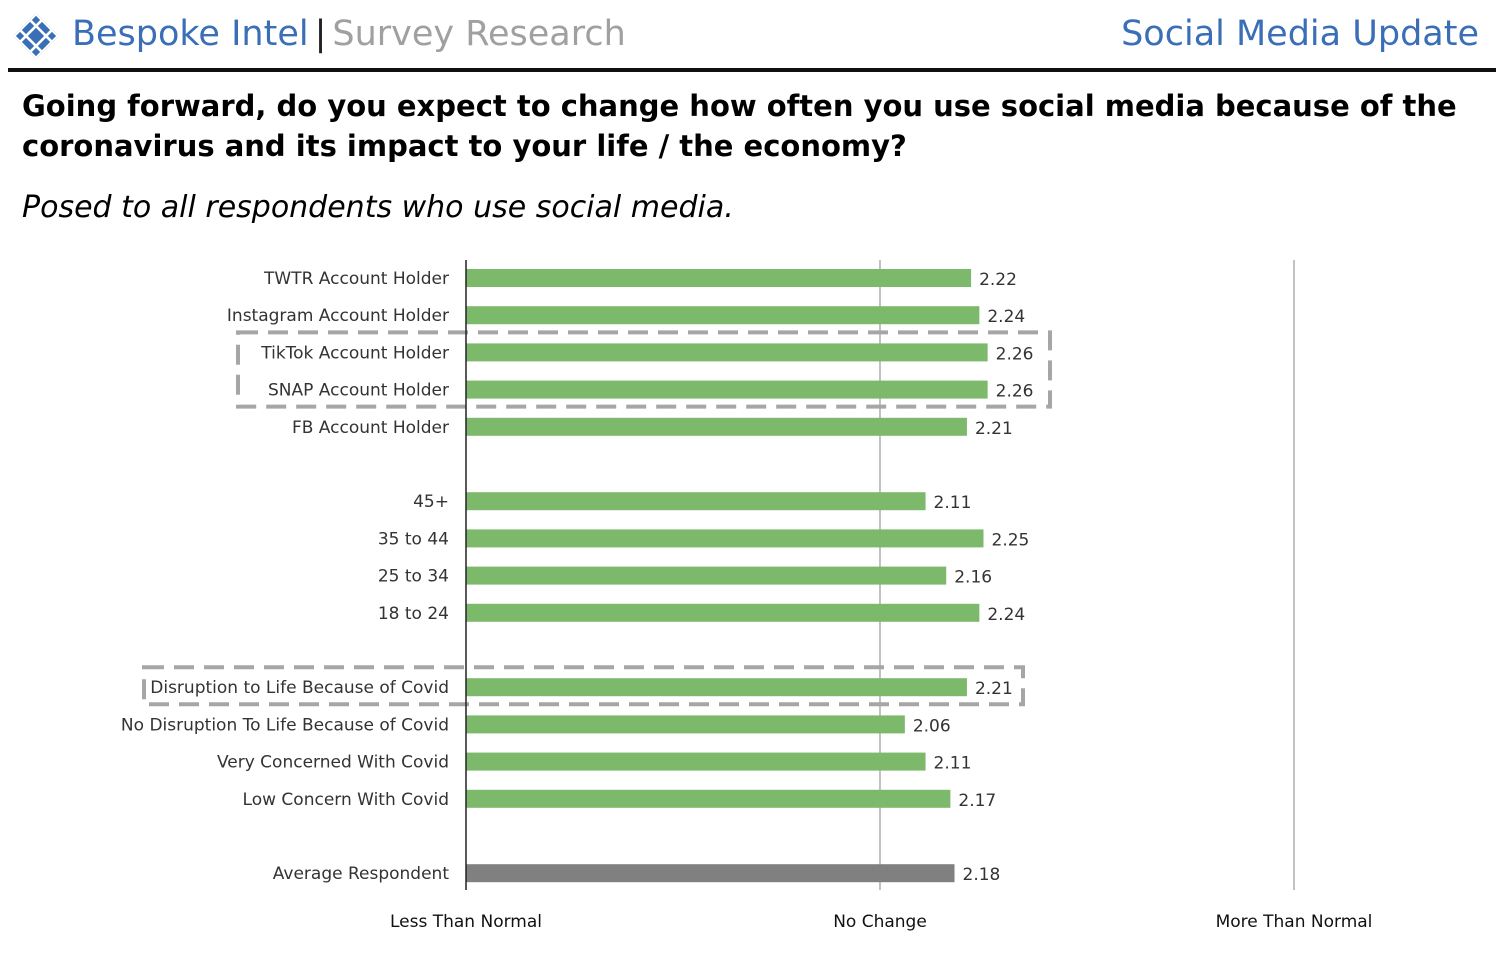 The image size is (1505, 961). I want to click on value-label: 2.22, so click(998, 280).